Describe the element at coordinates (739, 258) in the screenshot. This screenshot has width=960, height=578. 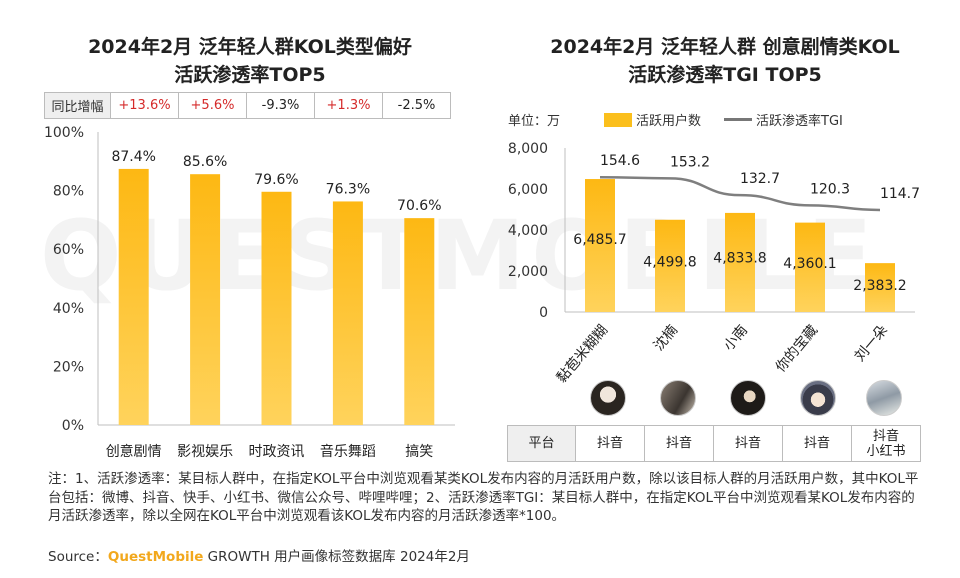
I see `bar-value-label: 4,833.8` at that location.